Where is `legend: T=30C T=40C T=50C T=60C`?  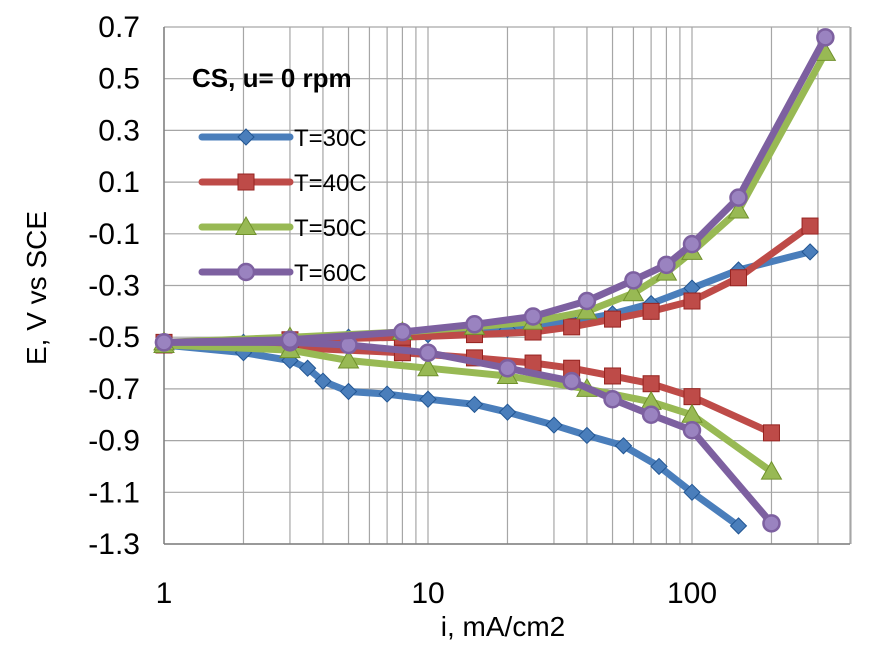 legend: T=30C T=40C T=50C T=60C is located at coordinates (282, 206).